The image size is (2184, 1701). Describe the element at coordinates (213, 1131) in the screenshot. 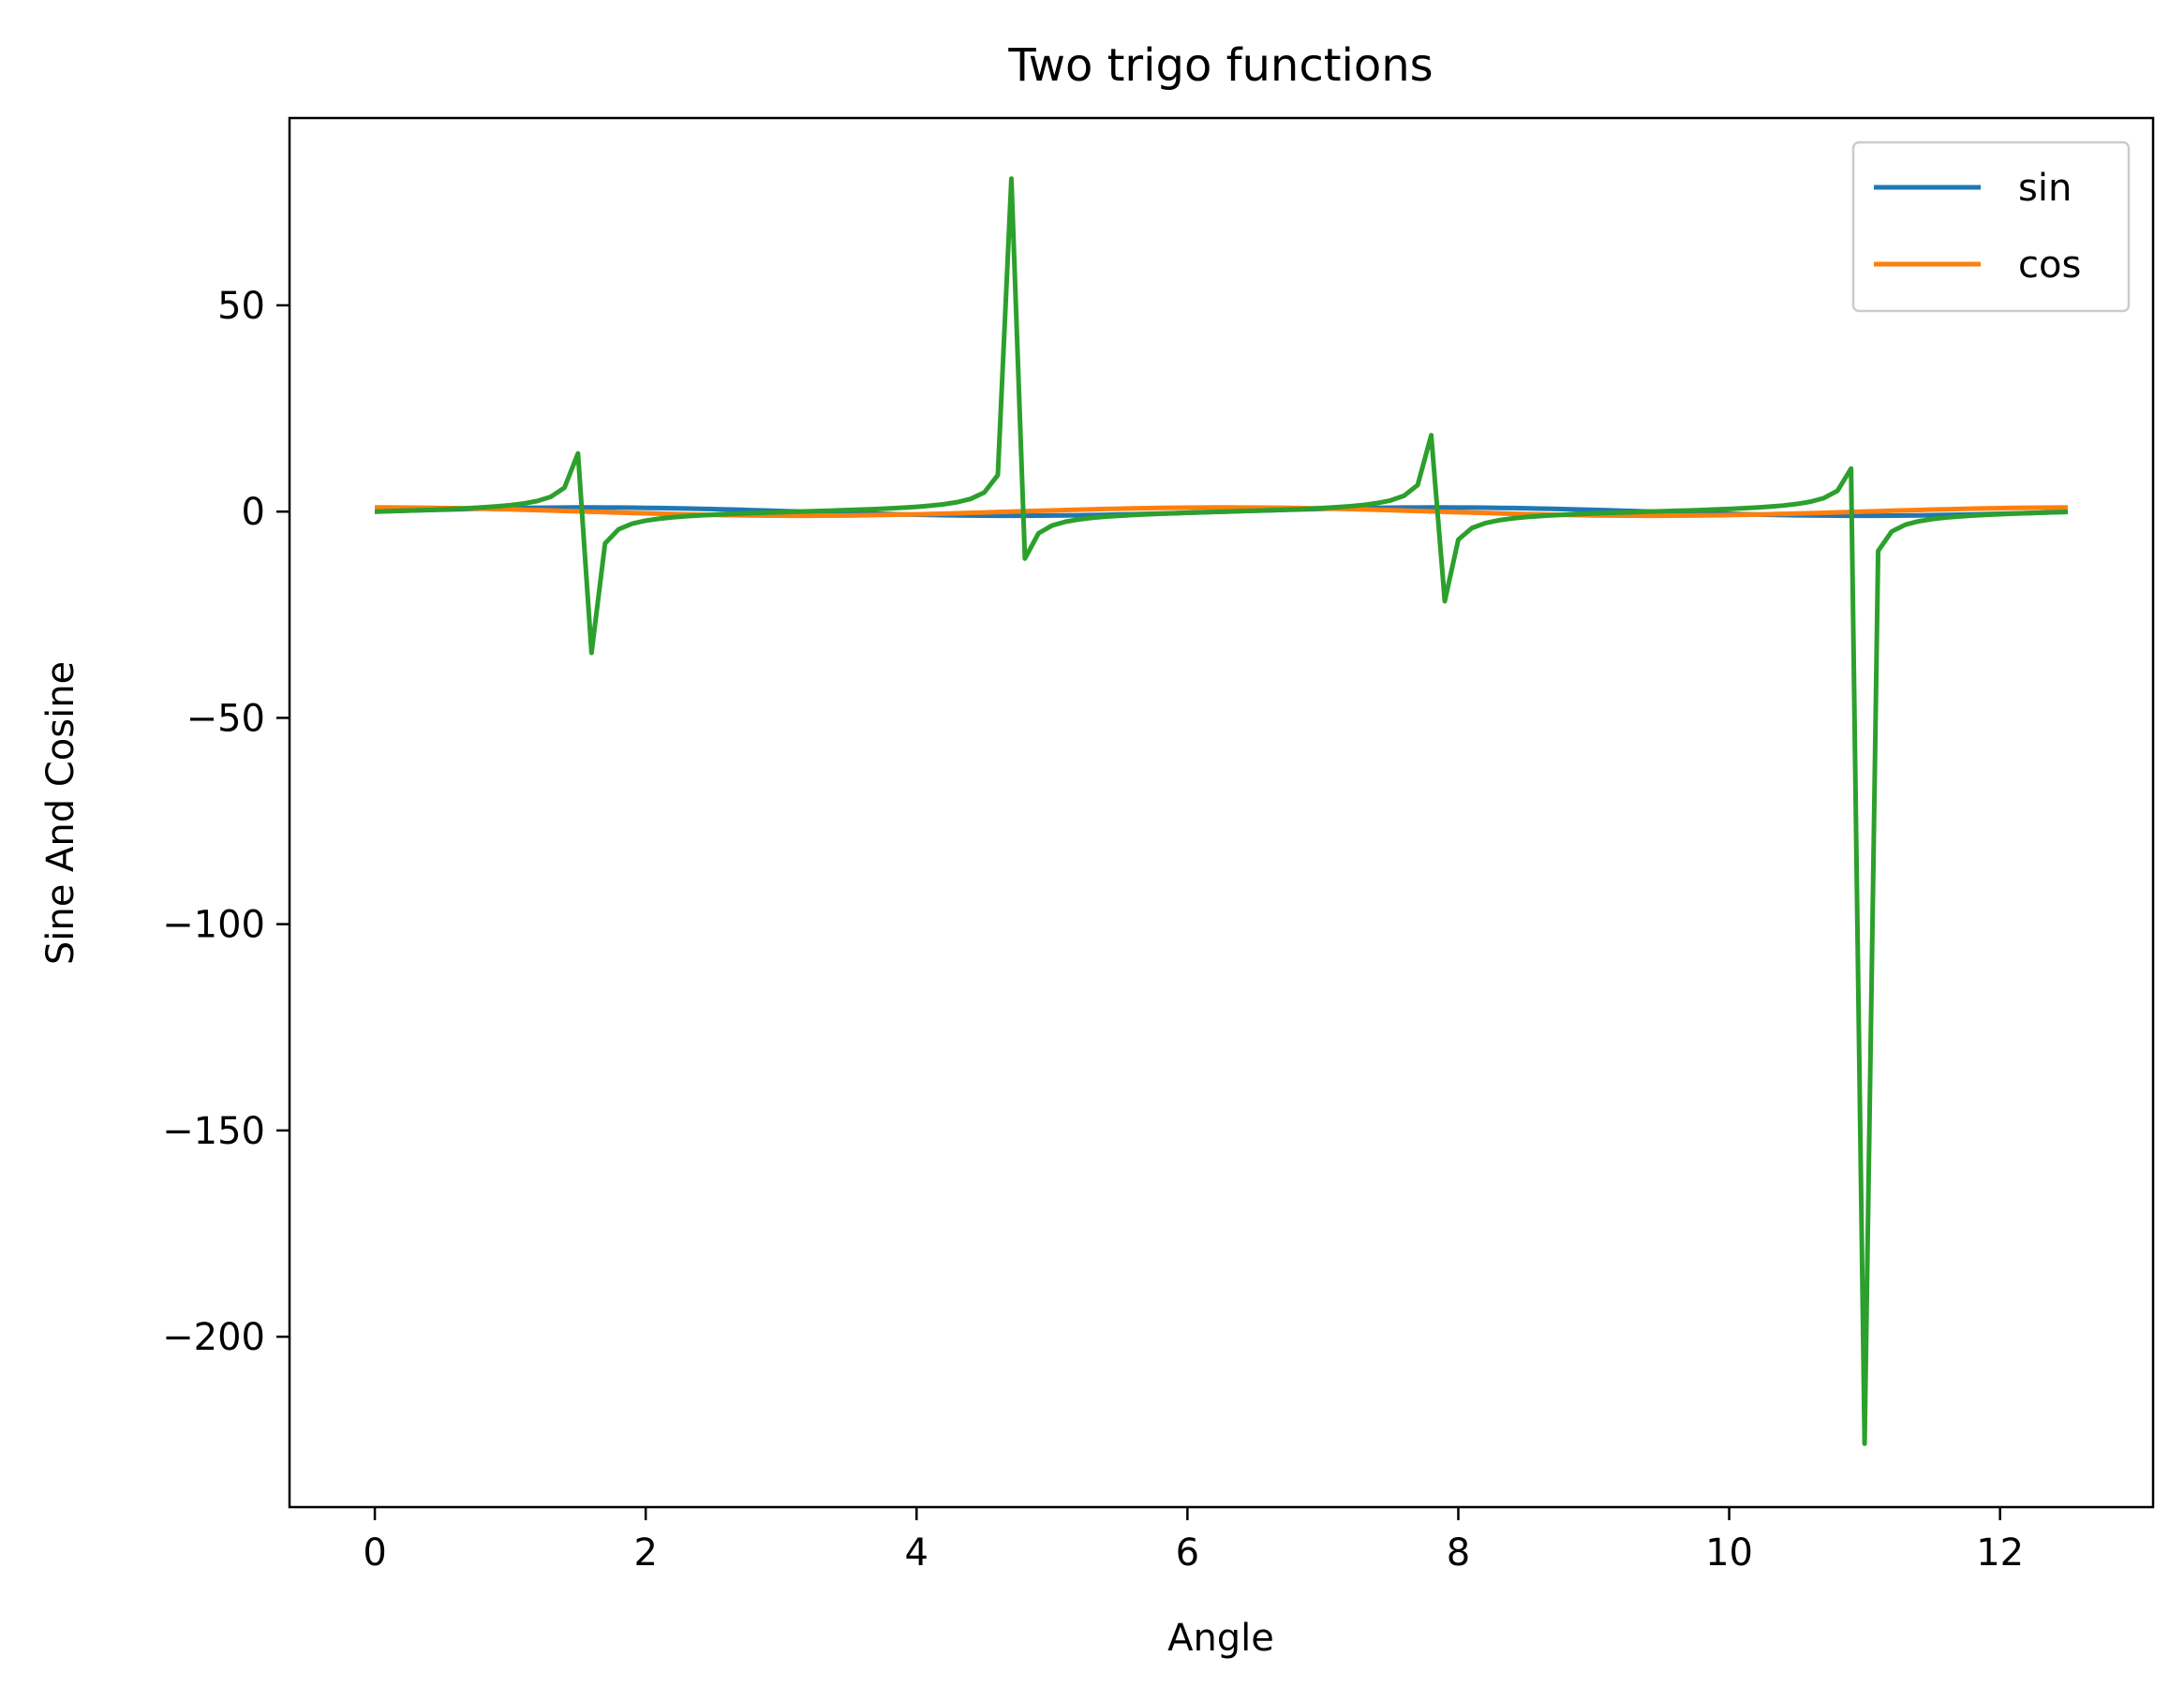

I see `y-tick-label: −150` at that location.